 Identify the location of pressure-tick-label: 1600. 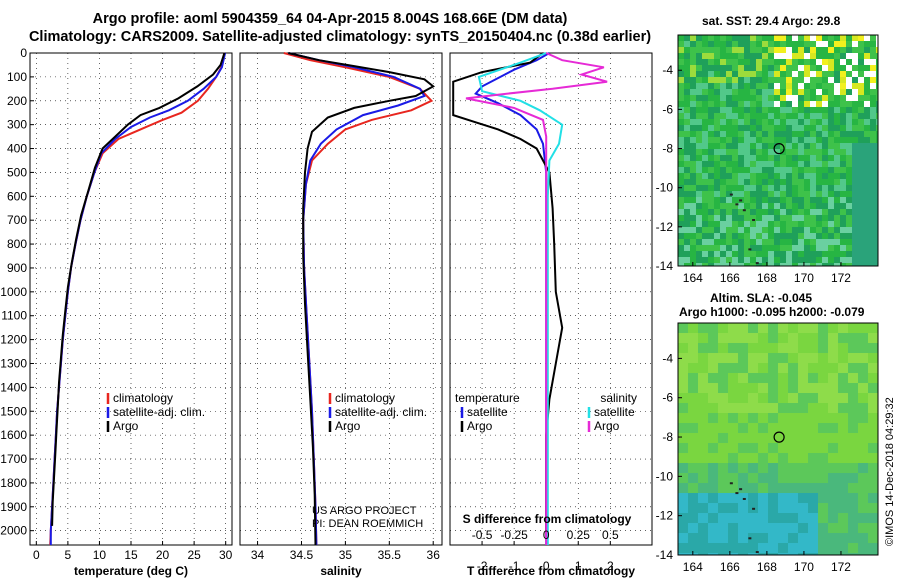
(13, 435).